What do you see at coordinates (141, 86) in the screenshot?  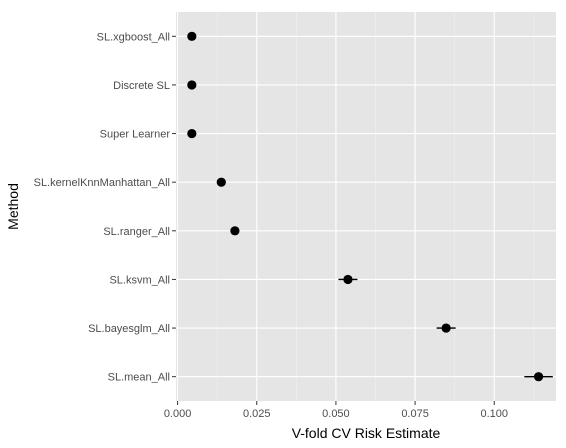 I see `y-tick-label: Discrete SL` at bounding box center [141, 86].